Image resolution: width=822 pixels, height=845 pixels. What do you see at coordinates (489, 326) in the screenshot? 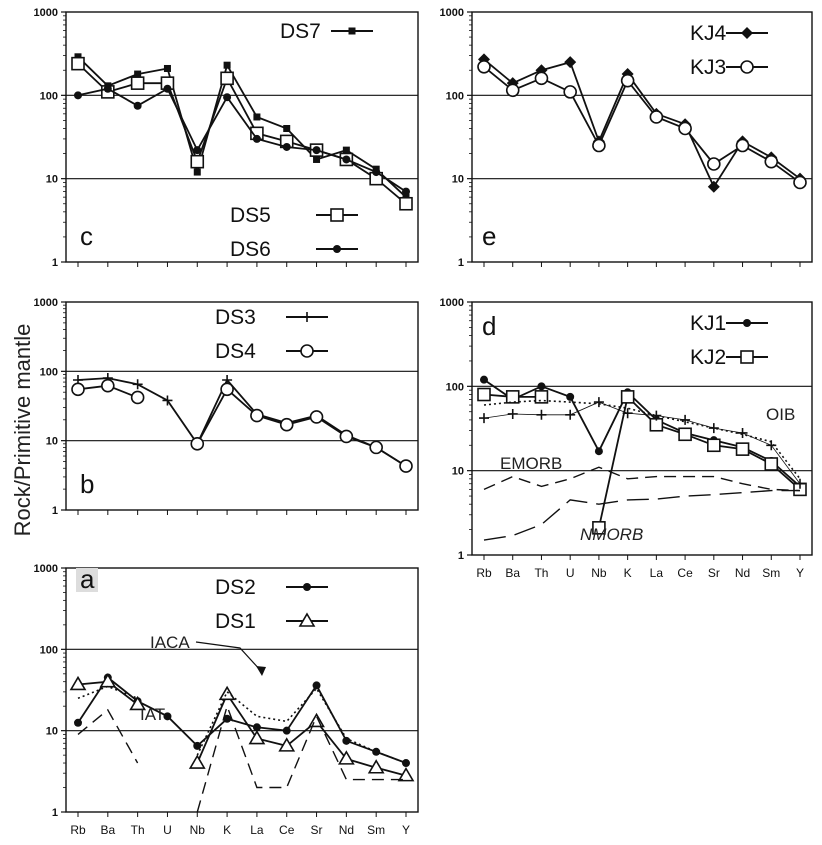
I see `panel-label: d` at bounding box center [489, 326].